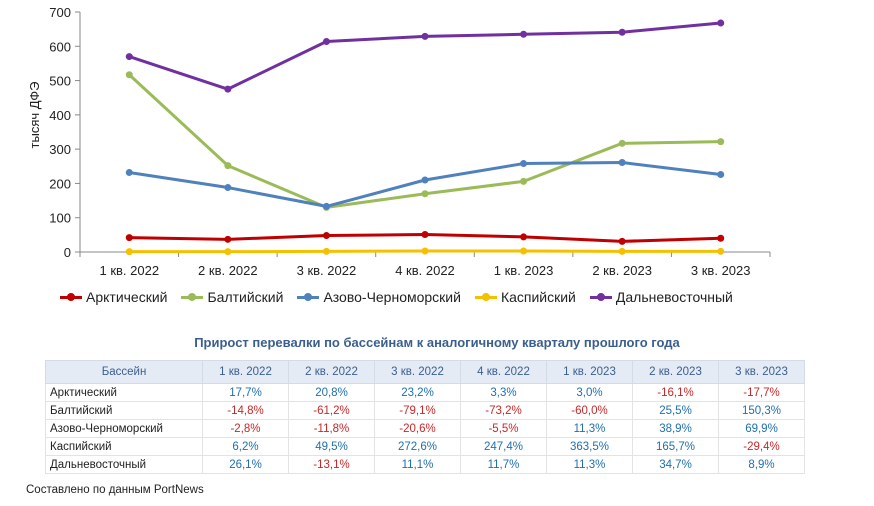 This screenshot has width=874, height=506. I want to click on column-header-quarter: 1 кв. 2022, so click(245, 372).